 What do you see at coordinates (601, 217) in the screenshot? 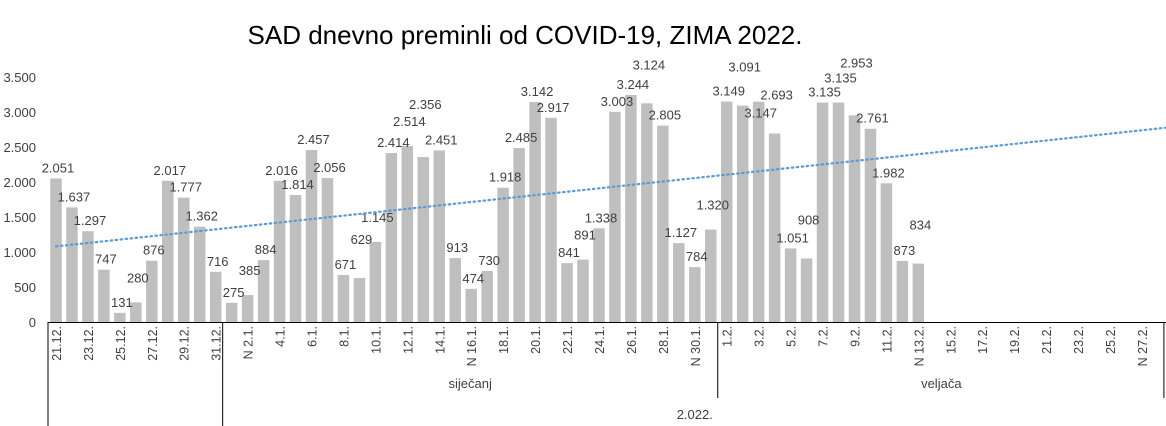
I see `data-label: 1.338` at bounding box center [601, 217].